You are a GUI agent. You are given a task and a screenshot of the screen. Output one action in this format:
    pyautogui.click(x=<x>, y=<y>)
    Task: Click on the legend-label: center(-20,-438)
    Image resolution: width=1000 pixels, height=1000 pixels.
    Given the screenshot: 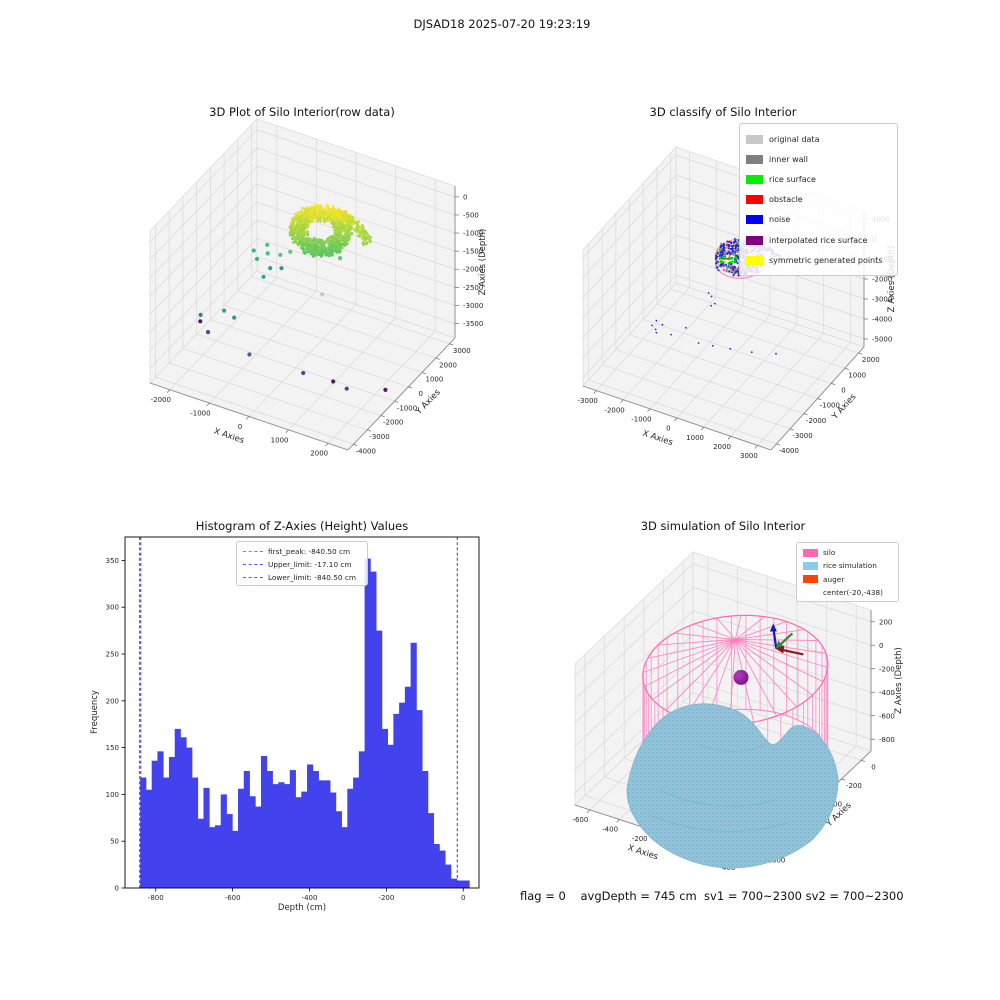 What is the action you would take?
    pyautogui.click(x=853, y=593)
    